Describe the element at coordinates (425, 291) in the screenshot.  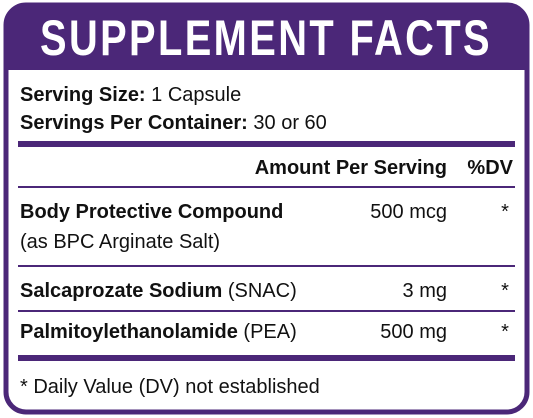
I see `row-amount: 3 mg` at that location.